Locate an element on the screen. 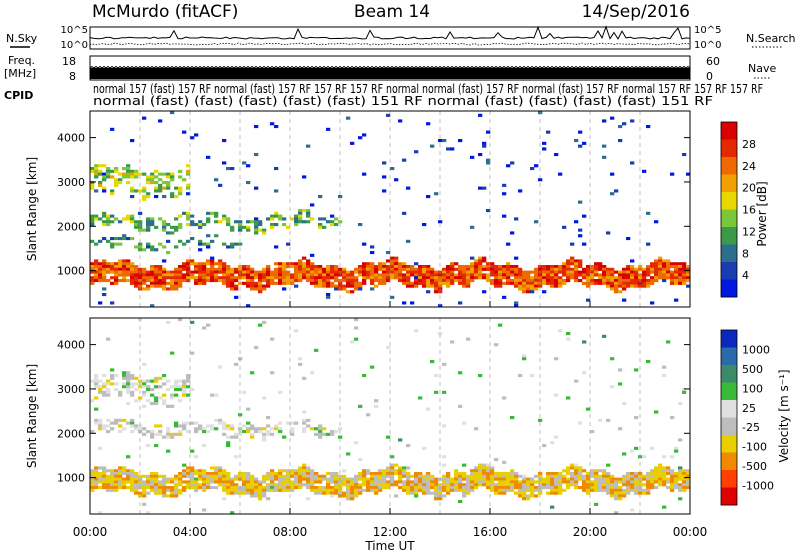 The image size is (800, 554). y-tick-label: 3000 is located at coordinates (71, 182).